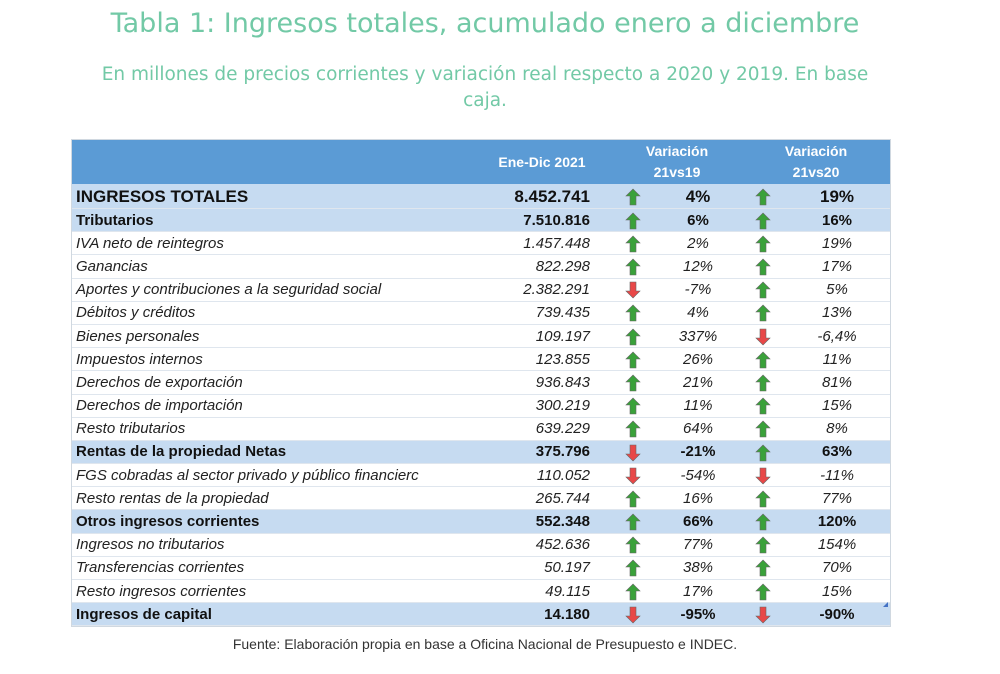 The height and width of the screenshot is (674, 1000). What do you see at coordinates (272, 568) in the screenshot?
I see `row-label: Transferencias corrientes` at bounding box center [272, 568].